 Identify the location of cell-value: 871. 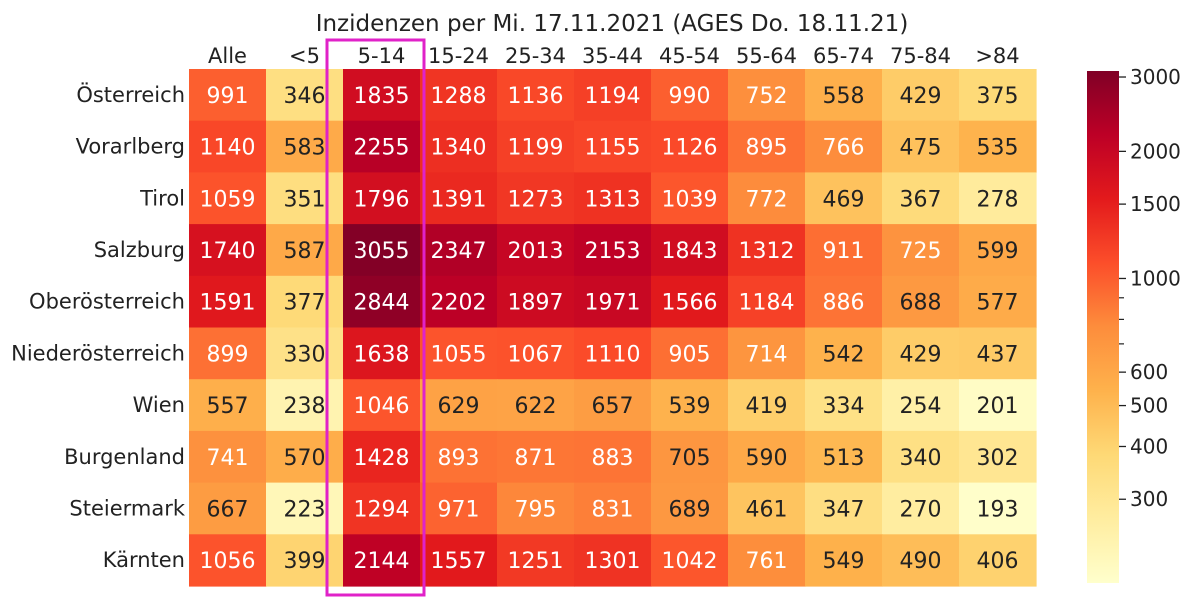
(536, 458).